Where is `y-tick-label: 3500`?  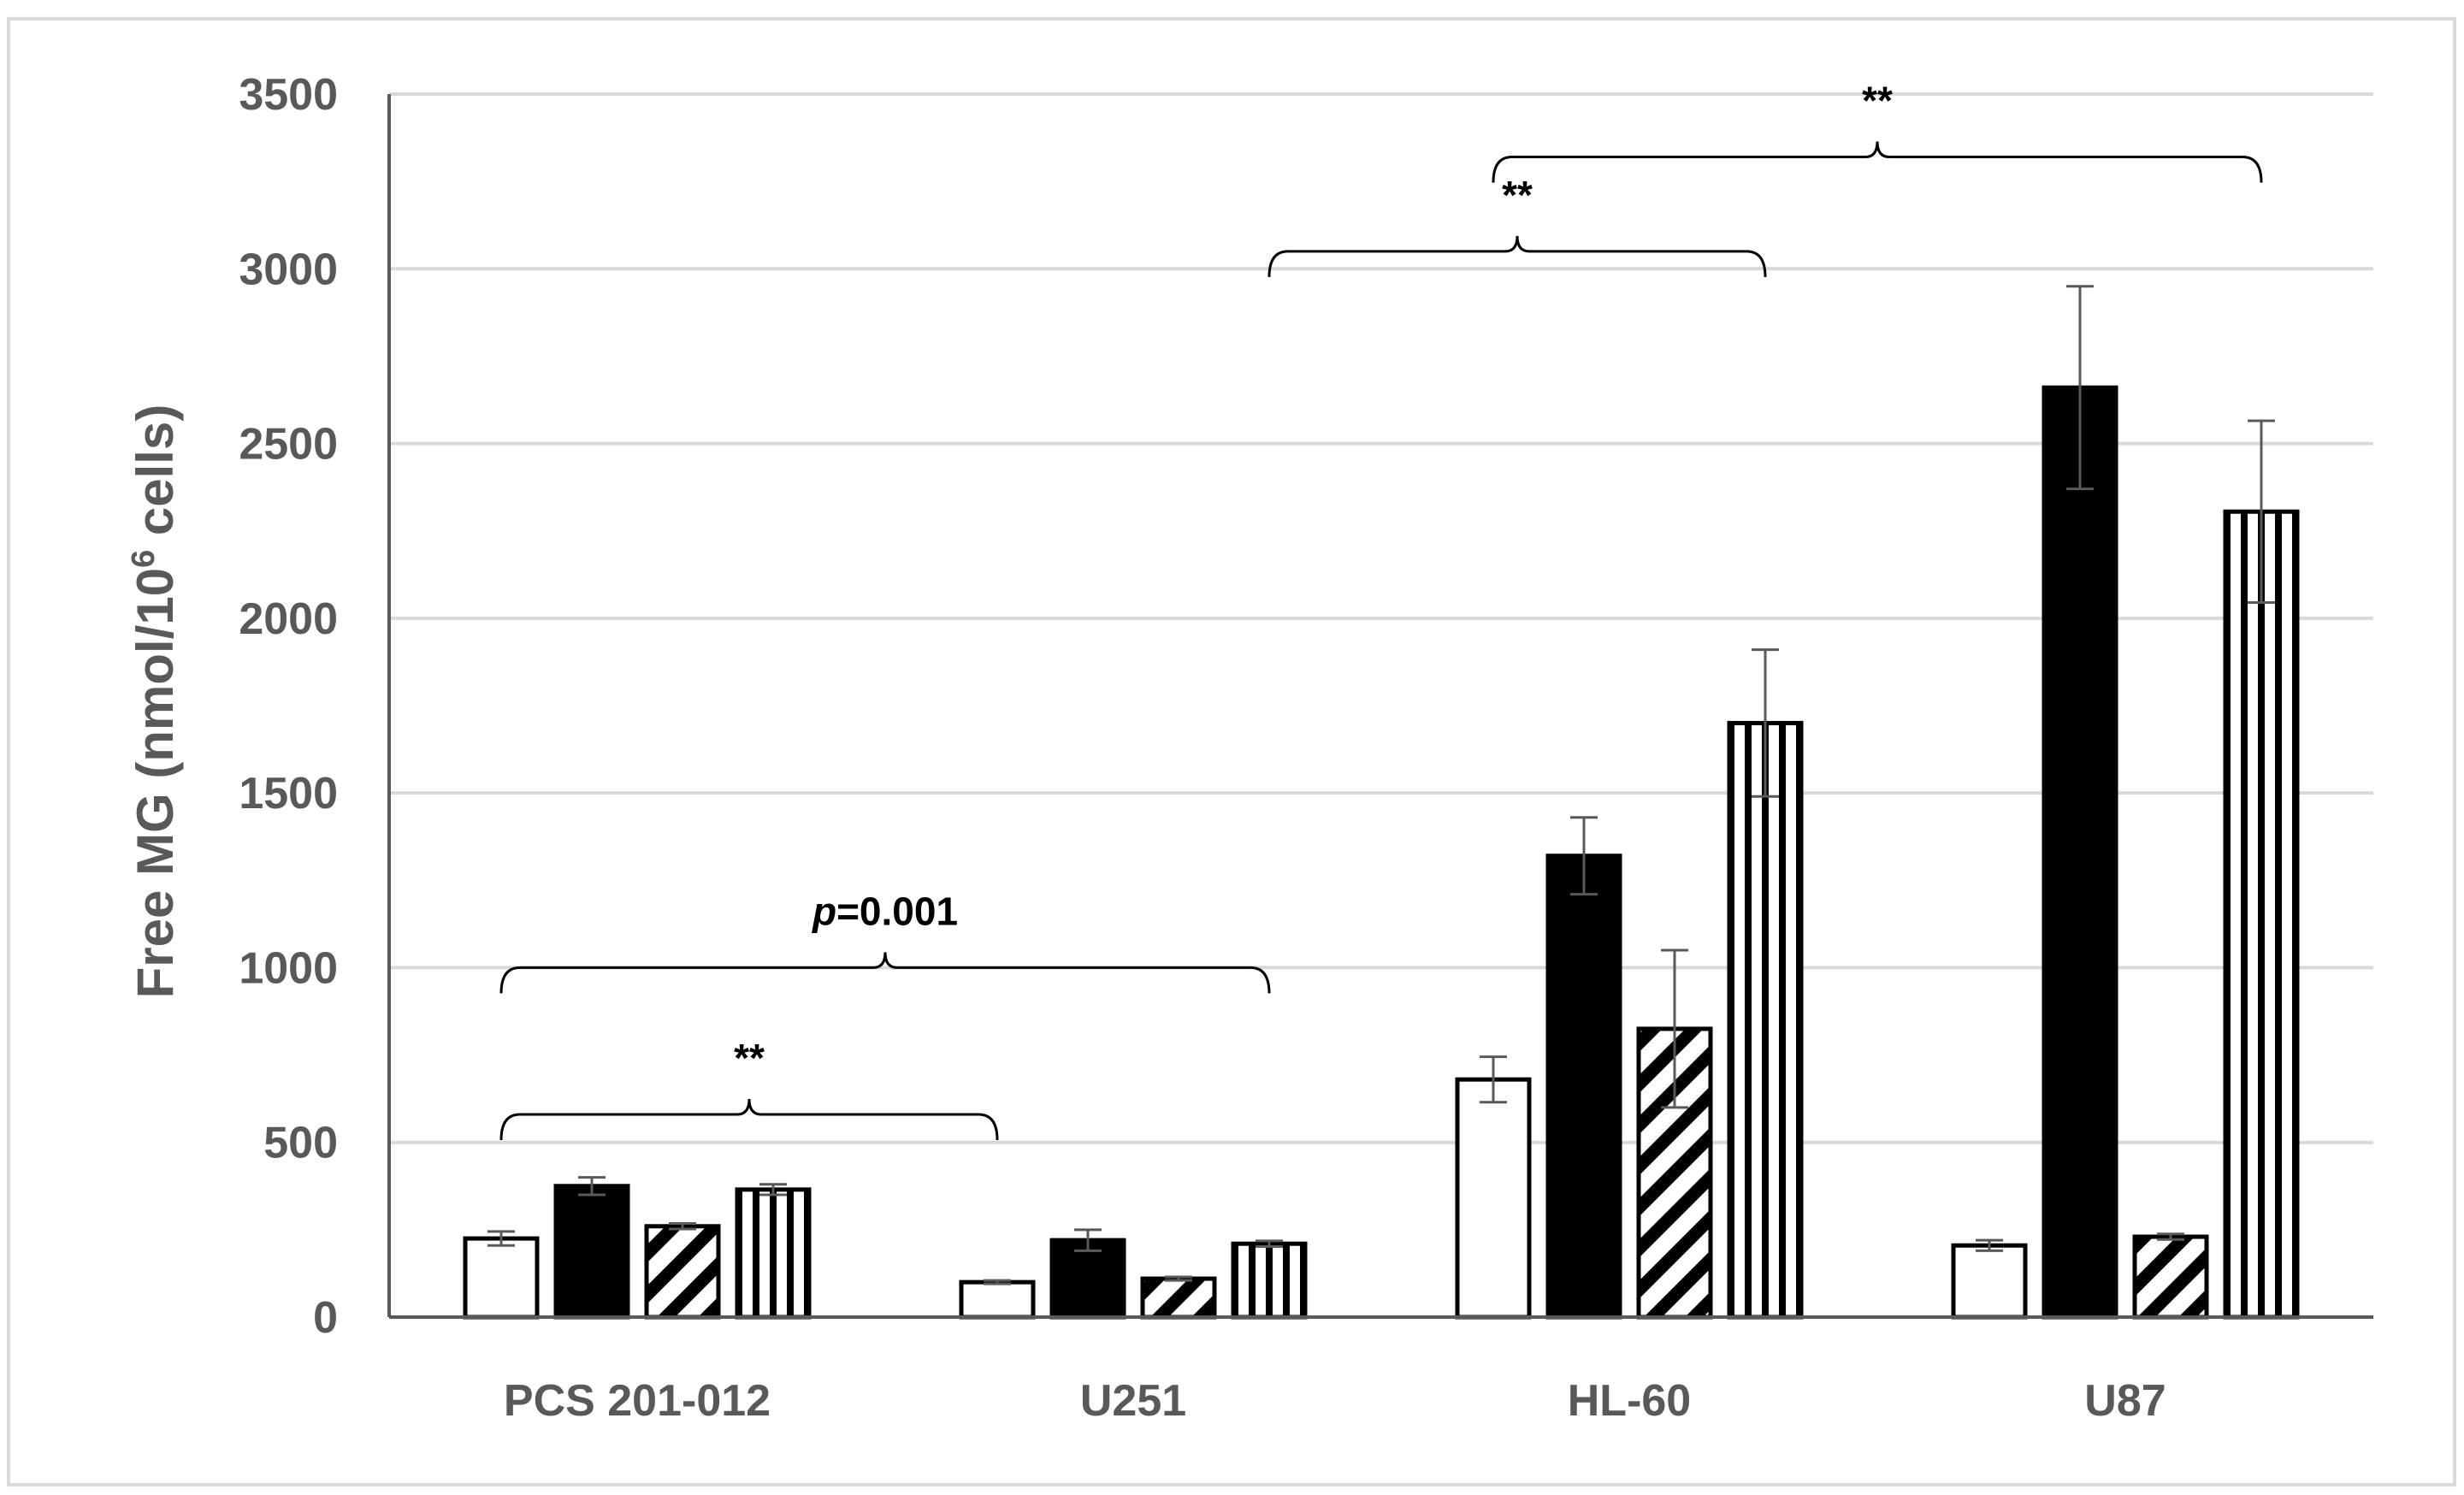
y-tick-label: 3500 is located at coordinates (288, 95).